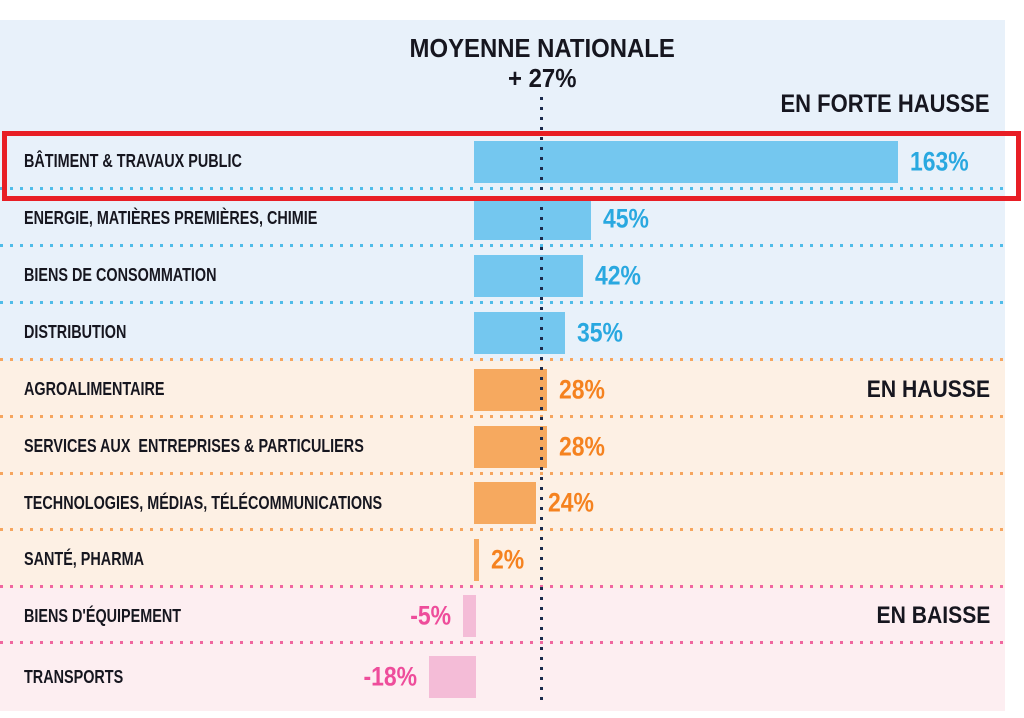 The height and width of the screenshot is (718, 1024). What do you see at coordinates (133, 161) in the screenshot?
I see `sector-label: BÂTIMENT & TRAVAUX PUBLIC` at bounding box center [133, 161].